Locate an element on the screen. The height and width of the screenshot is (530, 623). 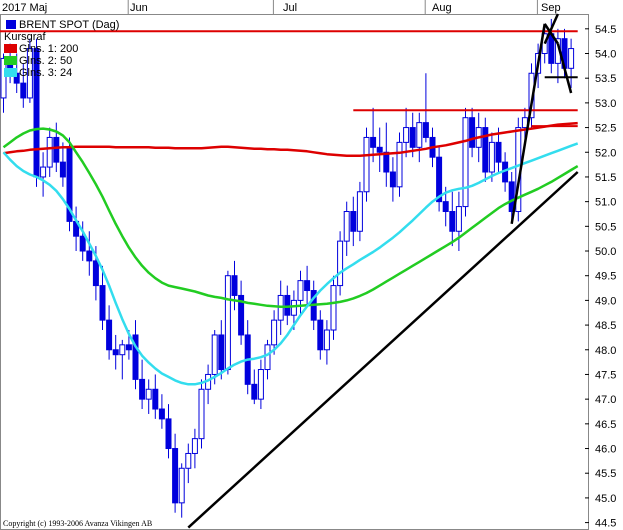
y-tick-label: 50.5 is located at coordinates (605, 227).